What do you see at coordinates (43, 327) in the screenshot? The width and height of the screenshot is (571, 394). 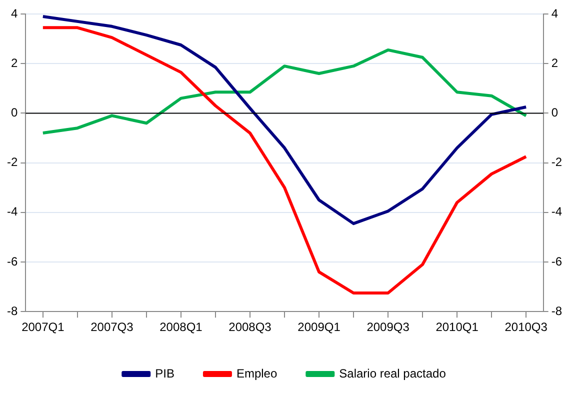 I see `x-tick-label: 2007Q1` at bounding box center [43, 327].